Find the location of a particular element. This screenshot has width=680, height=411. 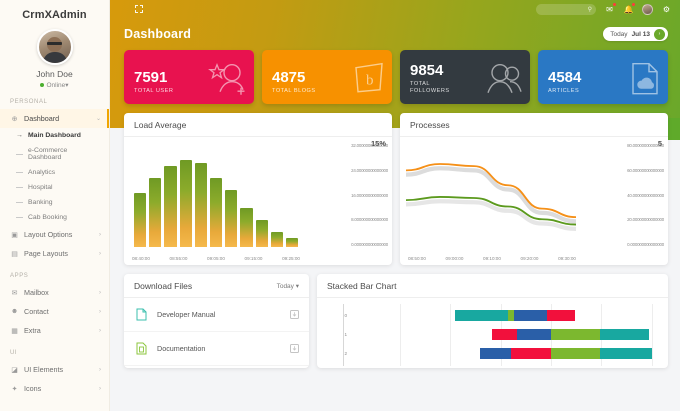

sidebar-item-icons: ✦ Icons › is located at coordinates (54, 388).